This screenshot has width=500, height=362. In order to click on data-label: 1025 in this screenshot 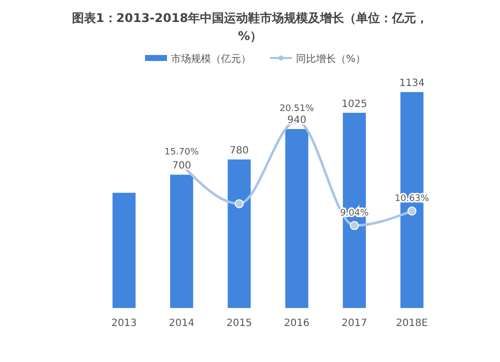, I will do `click(355, 104)`.